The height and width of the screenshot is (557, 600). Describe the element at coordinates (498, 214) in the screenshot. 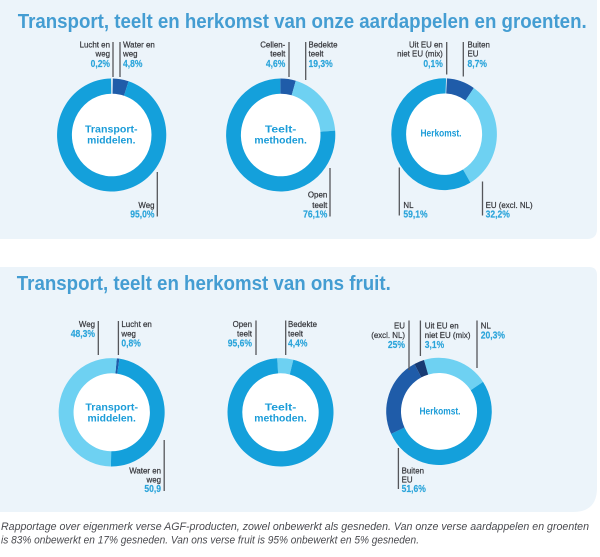

I see `svg-text: 32,2%` at that location.